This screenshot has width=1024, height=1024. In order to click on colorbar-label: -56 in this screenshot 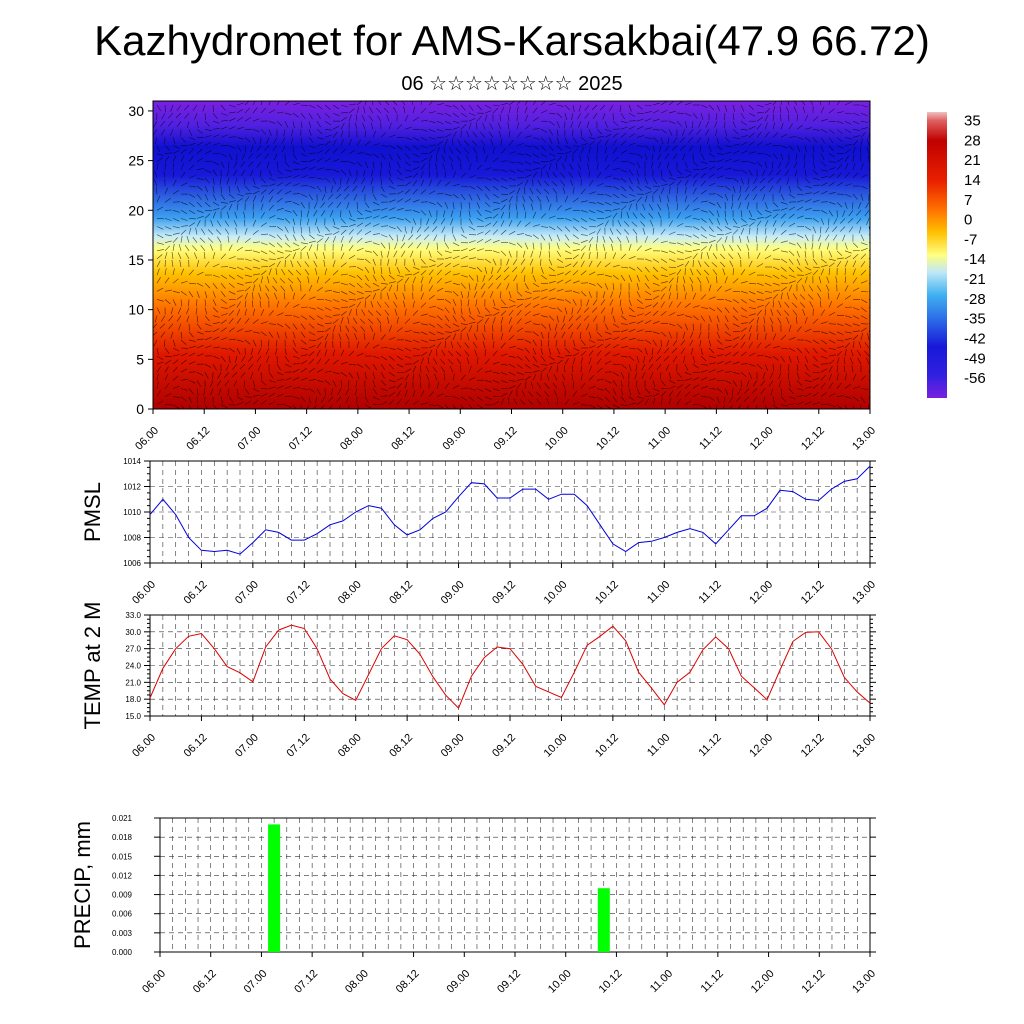, I will do `click(975, 378)`.